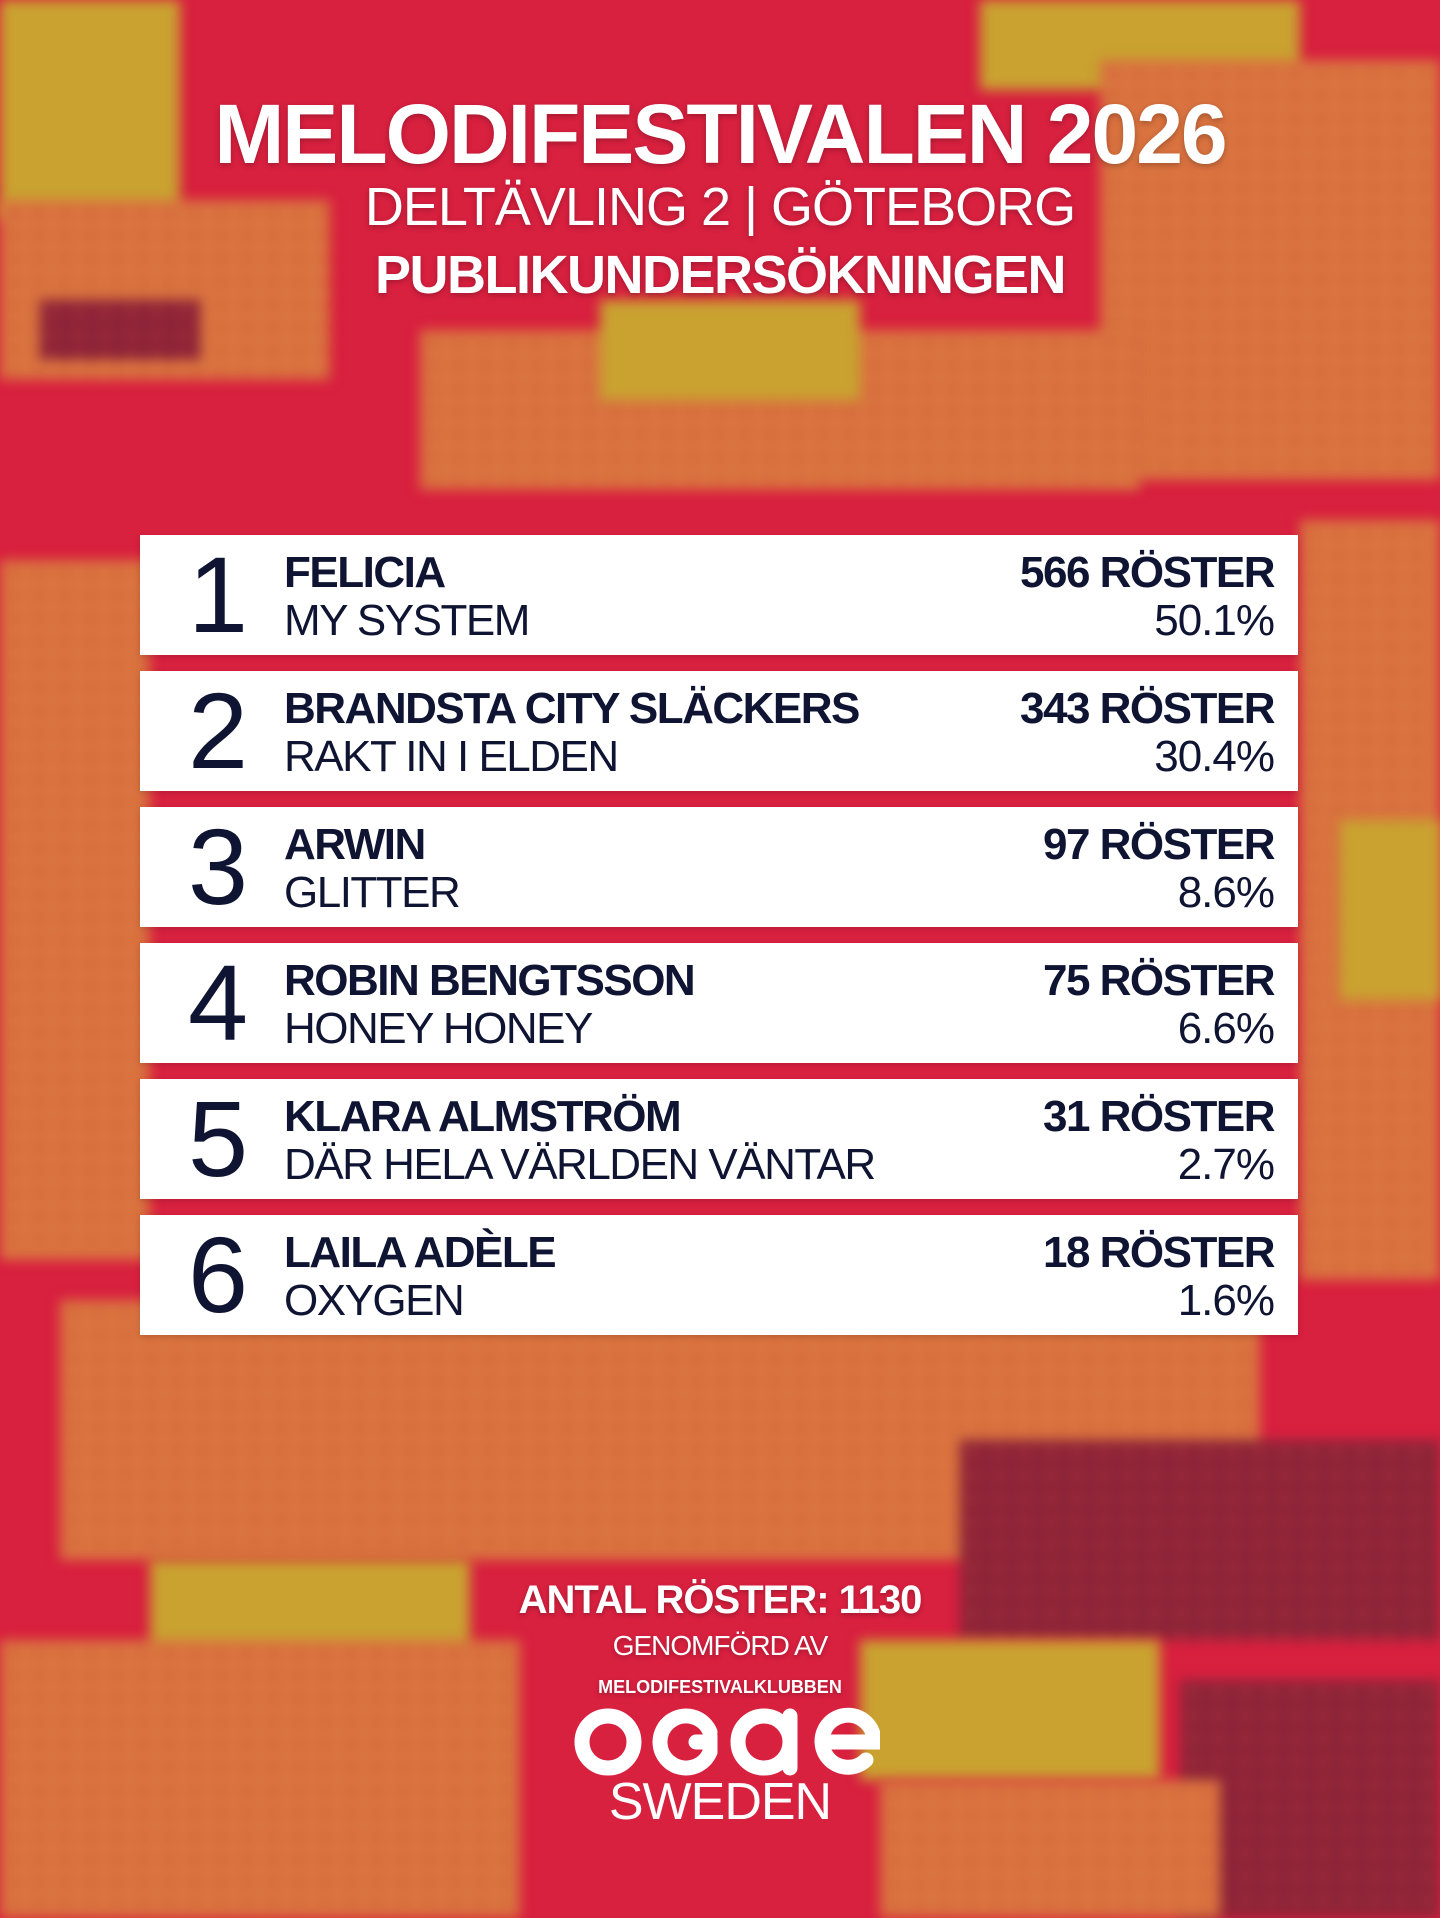 The width and height of the screenshot is (1440, 1918). I want to click on vote-count: 75 RÖSTER, so click(1159, 980).